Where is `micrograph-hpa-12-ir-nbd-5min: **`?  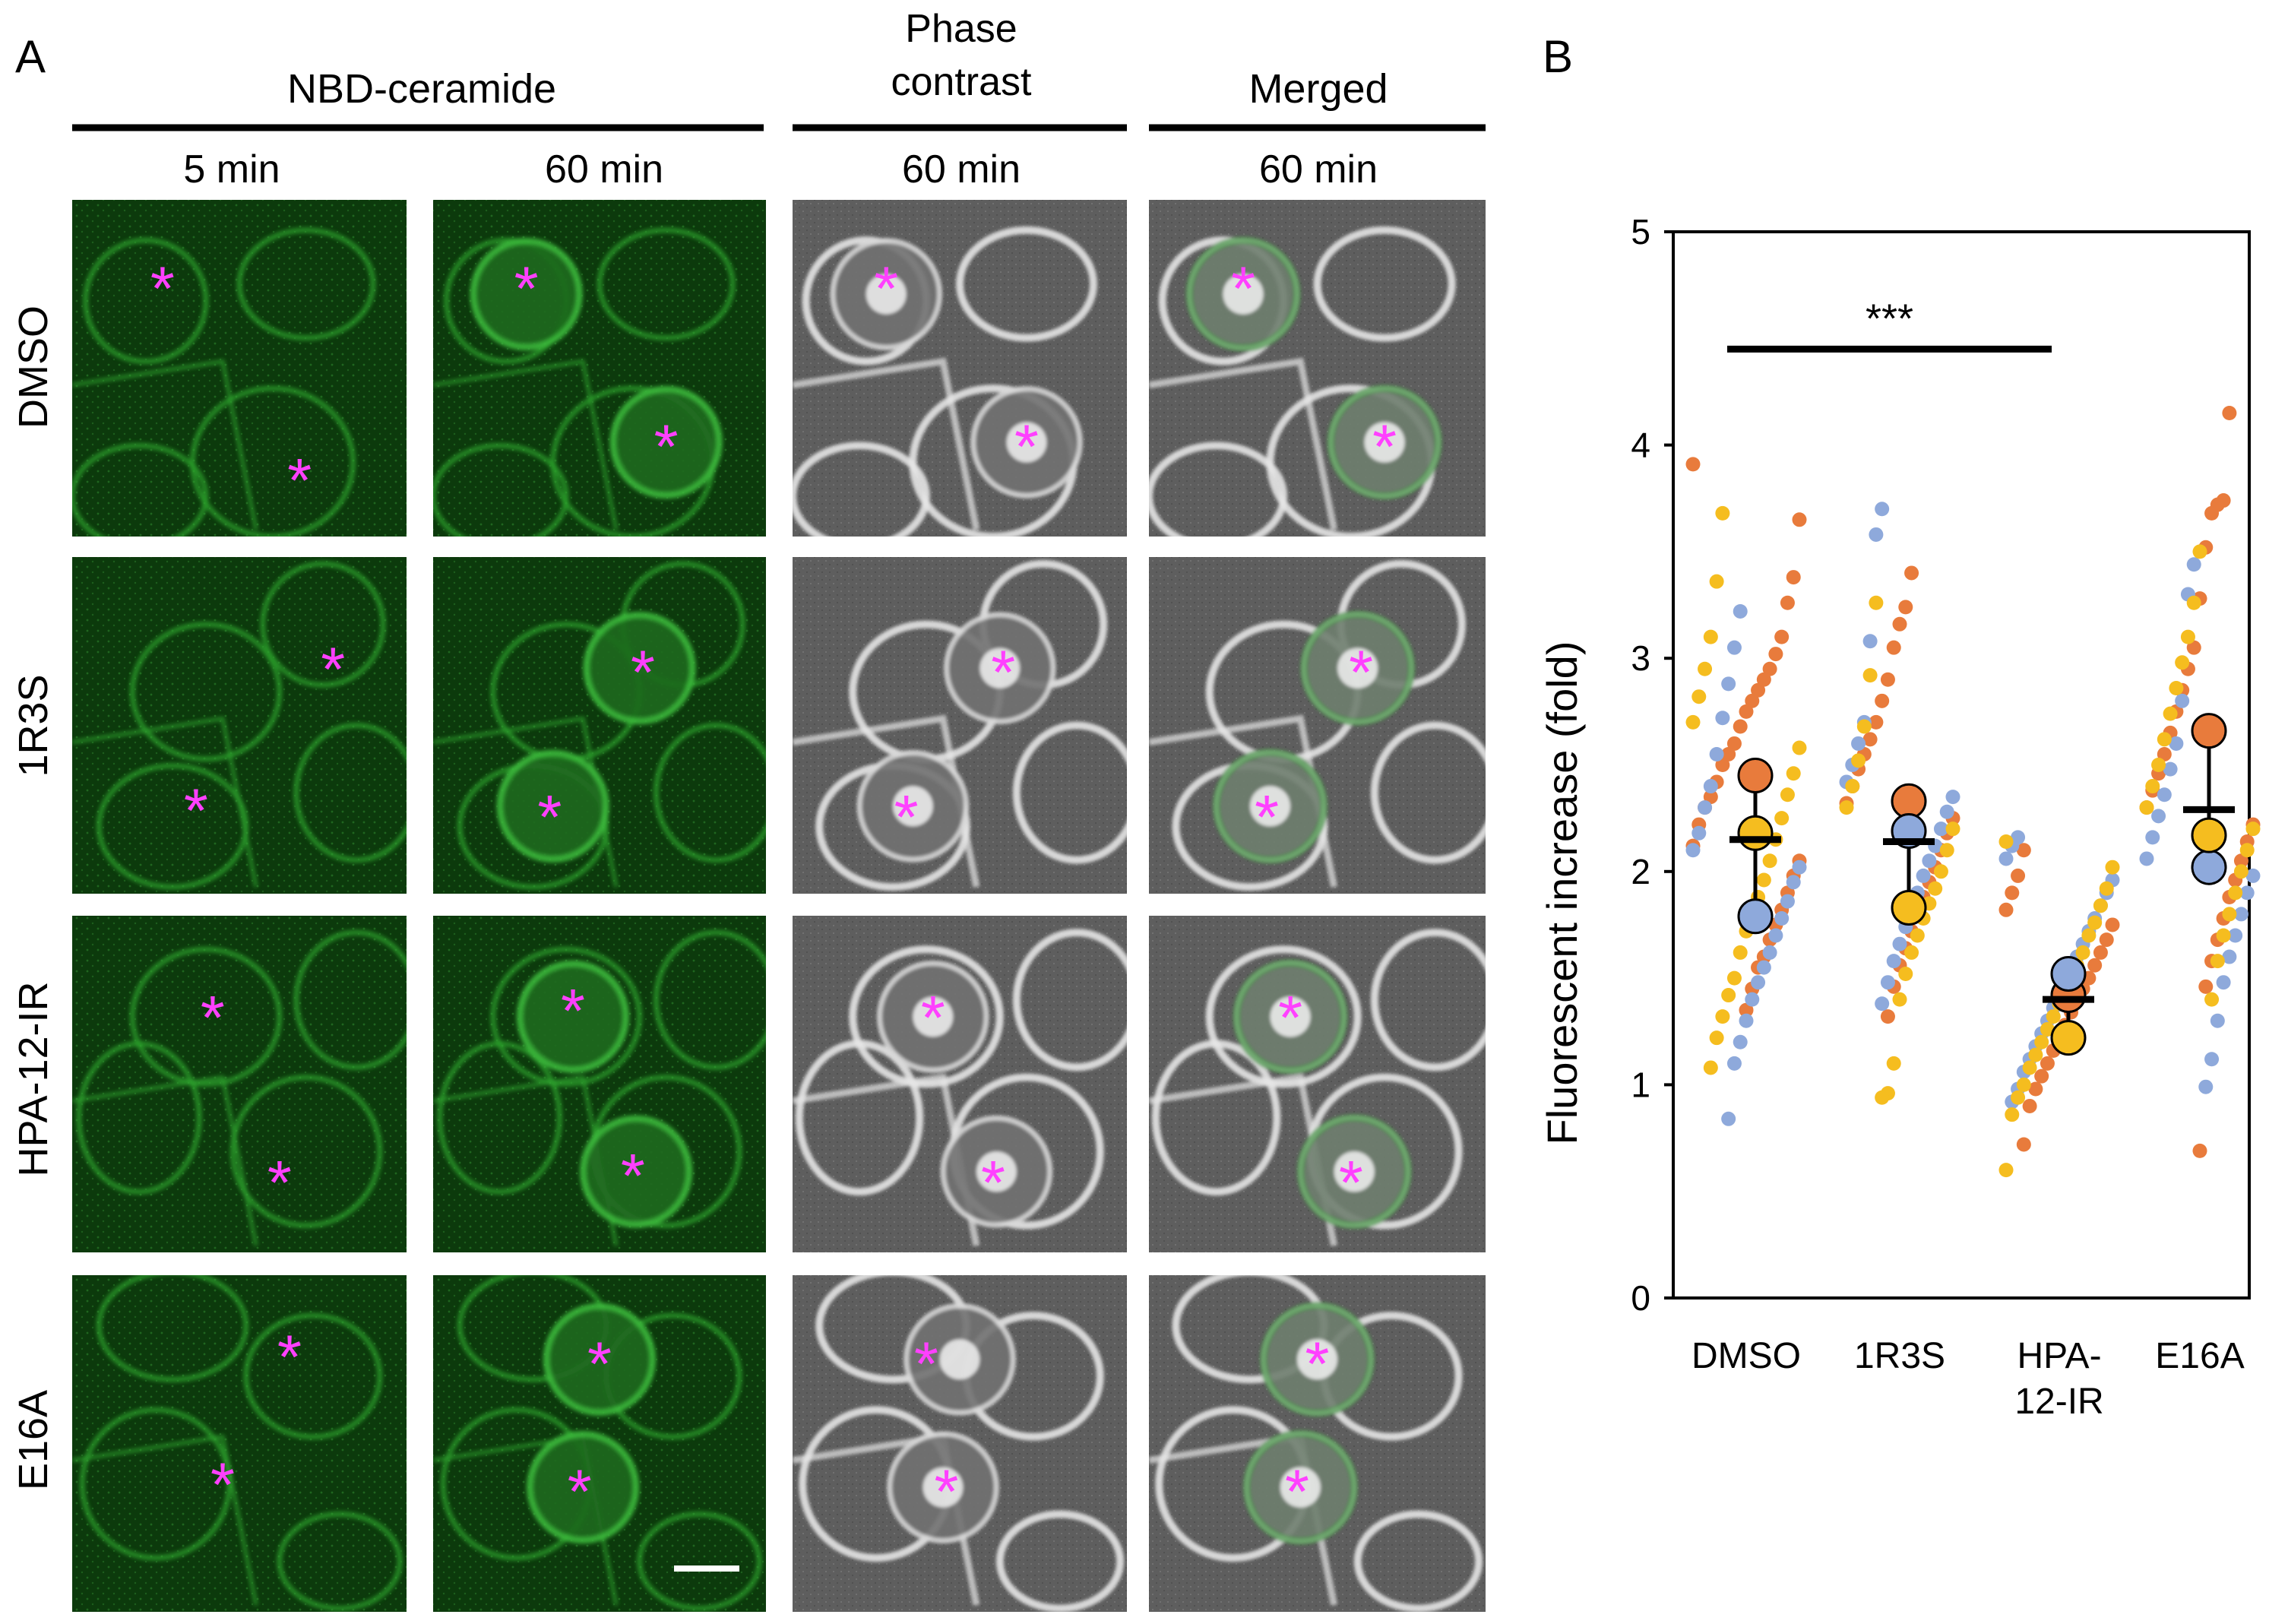
micrograph-hpa-12-ir-nbd-5min: ** is located at coordinates (239, 1084).